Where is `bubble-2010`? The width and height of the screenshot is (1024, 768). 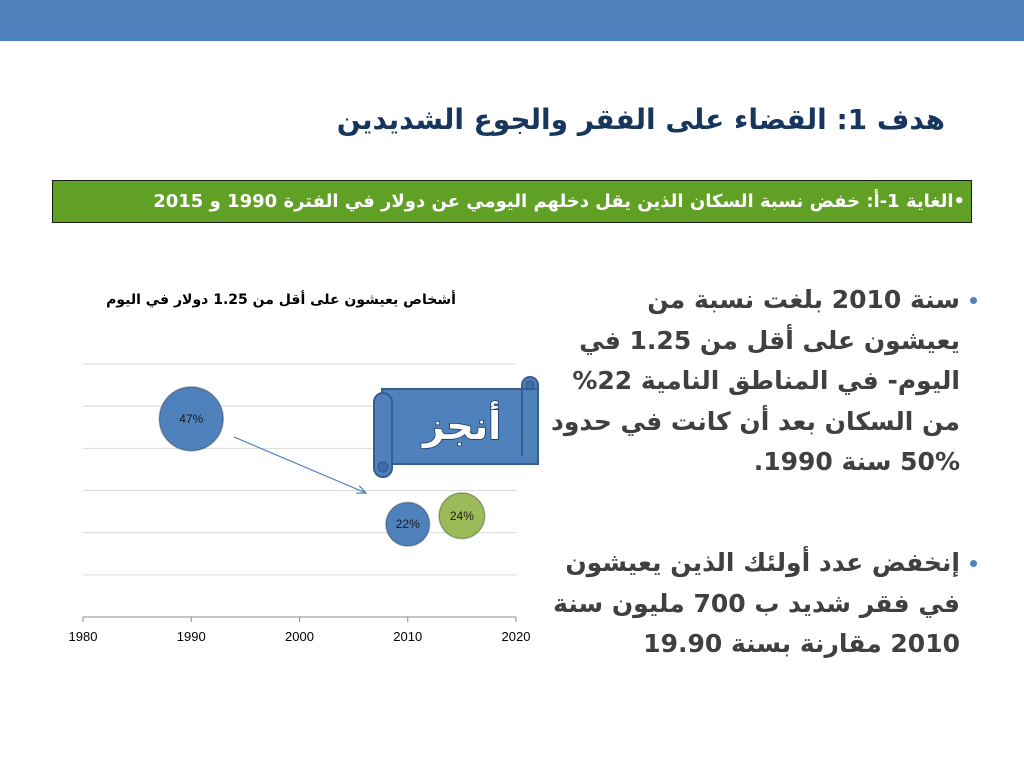 bubble-2010 is located at coordinates (408, 524).